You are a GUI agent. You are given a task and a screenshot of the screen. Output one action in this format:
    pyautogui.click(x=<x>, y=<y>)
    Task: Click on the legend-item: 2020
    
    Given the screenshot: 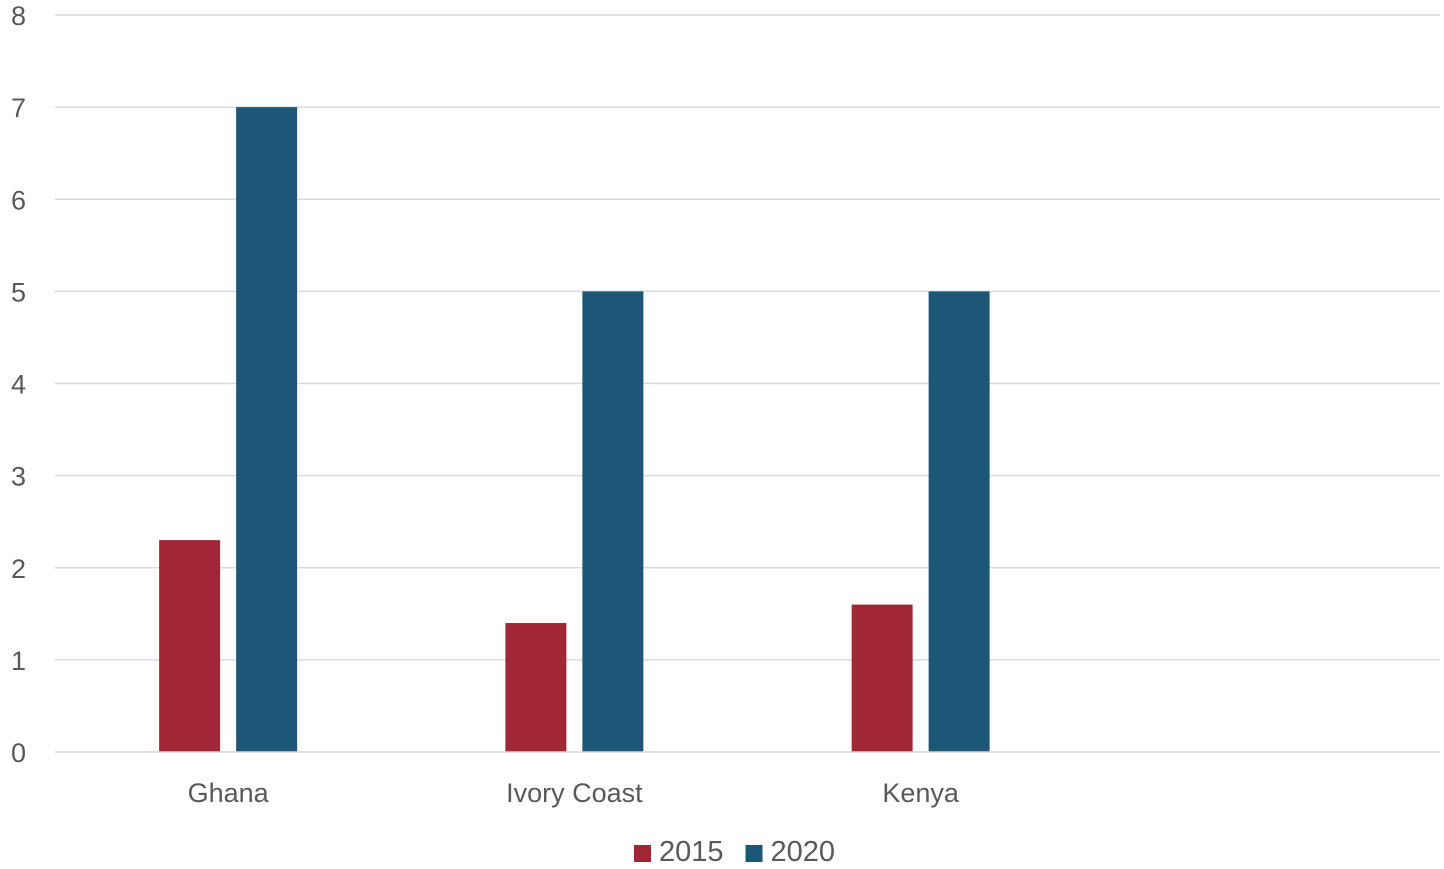 What is the action you would take?
    pyautogui.click(x=790, y=852)
    